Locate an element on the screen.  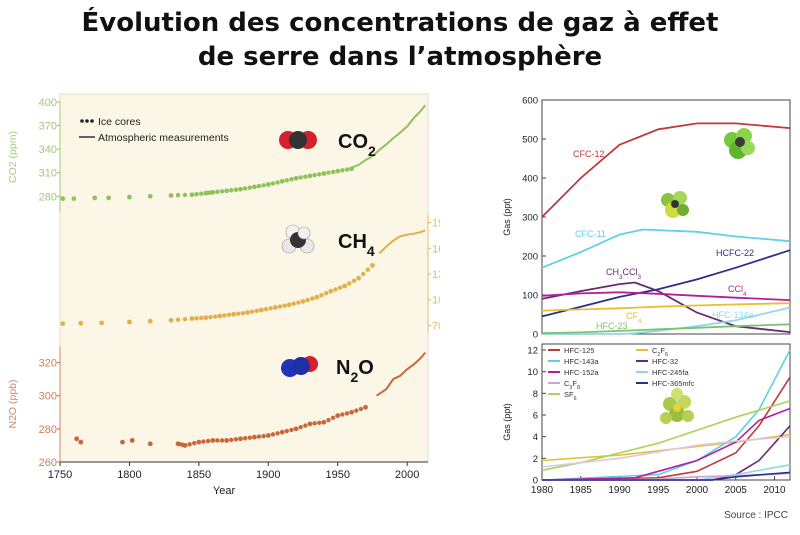
n2o-molecule-icon is located at coordinates (299, 366).